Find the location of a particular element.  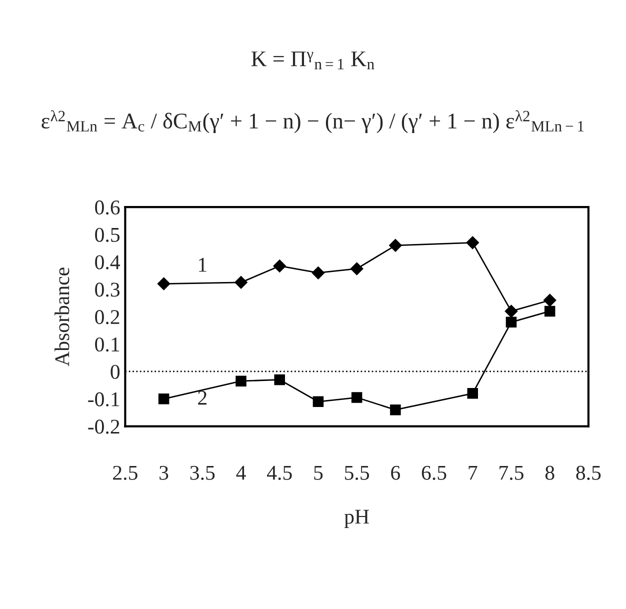

y-tick-label: 0.3 is located at coordinates (107, 289).